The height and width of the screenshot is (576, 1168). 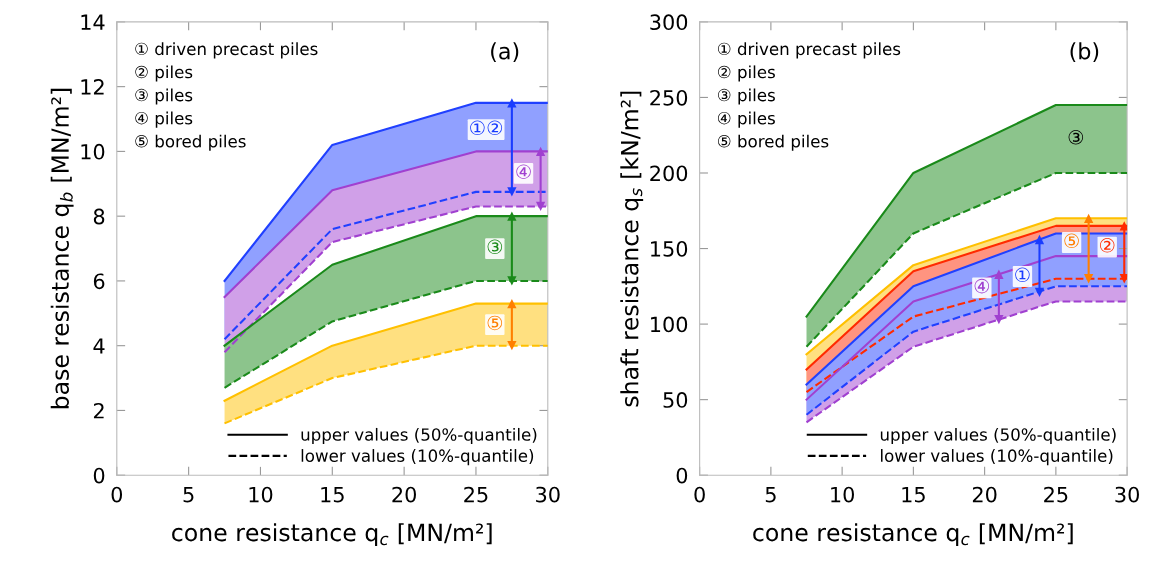 I want to click on y-tick-label: 14, so click(x=93, y=22).